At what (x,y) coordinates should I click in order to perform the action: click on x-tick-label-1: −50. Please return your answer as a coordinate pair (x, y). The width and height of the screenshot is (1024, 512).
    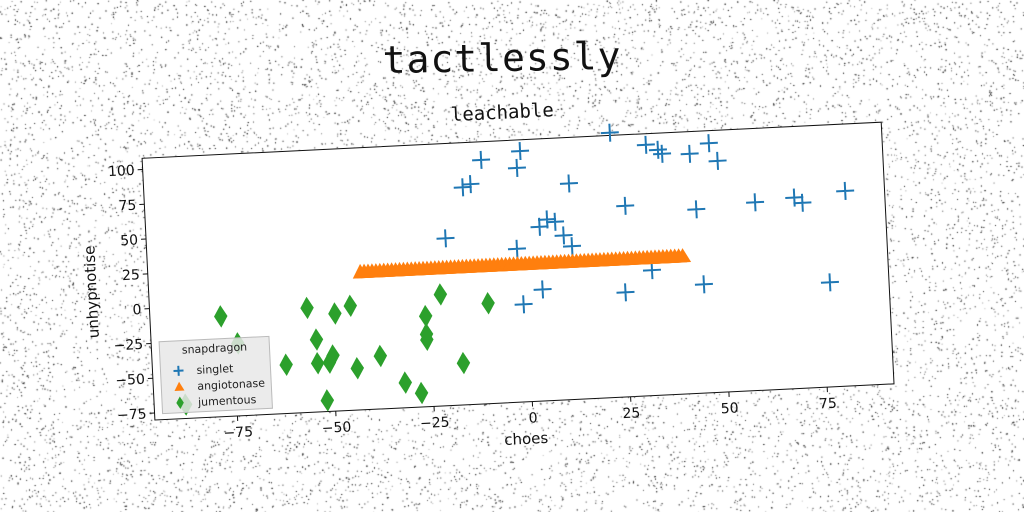
    Looking at the image, I should click on (336, 427).